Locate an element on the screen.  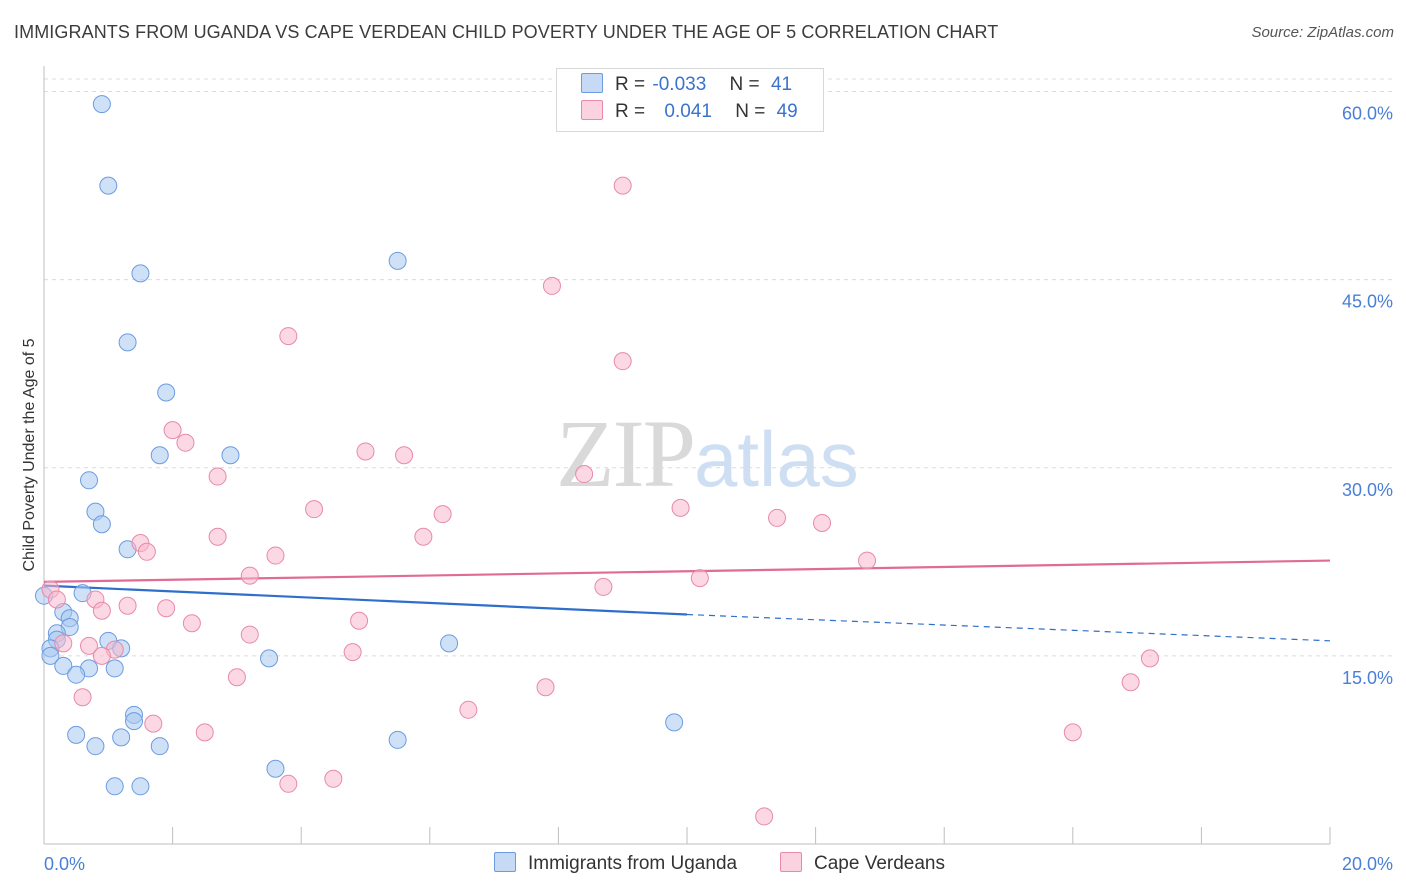
y-tick-label: 45.0% is located at coordinates (1367, 302).